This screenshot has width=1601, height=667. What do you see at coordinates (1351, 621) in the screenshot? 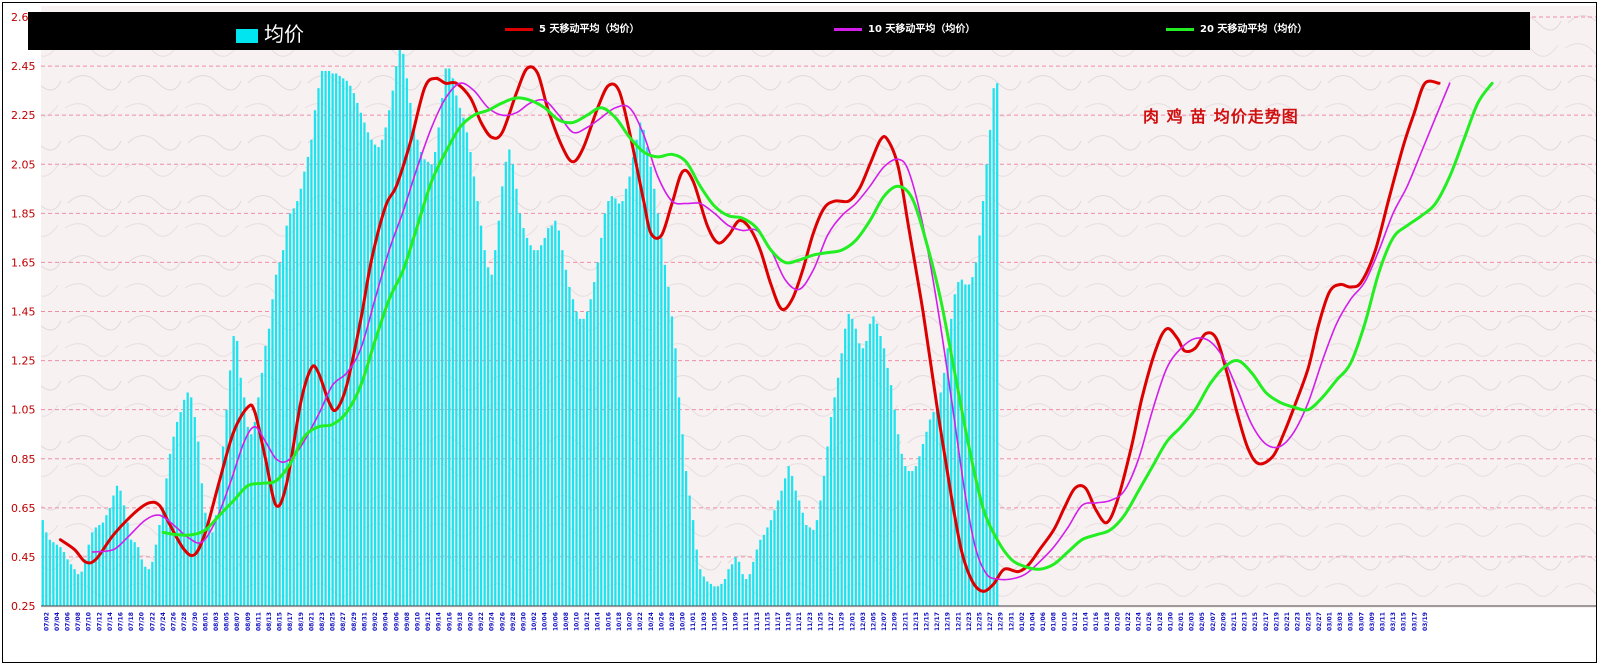
I see `x-date-label: 03/05` at bounding box center [1351, 621].